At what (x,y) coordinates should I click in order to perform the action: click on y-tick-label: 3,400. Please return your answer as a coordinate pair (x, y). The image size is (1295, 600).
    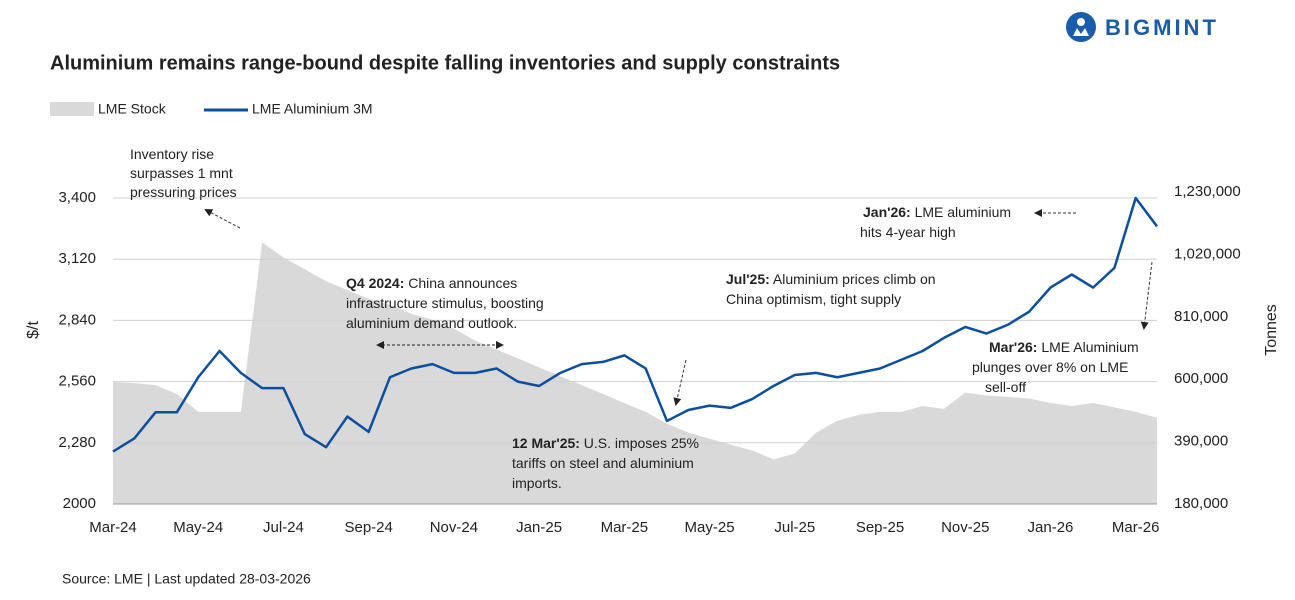
    Looking at the image, I should click on (77, 197).